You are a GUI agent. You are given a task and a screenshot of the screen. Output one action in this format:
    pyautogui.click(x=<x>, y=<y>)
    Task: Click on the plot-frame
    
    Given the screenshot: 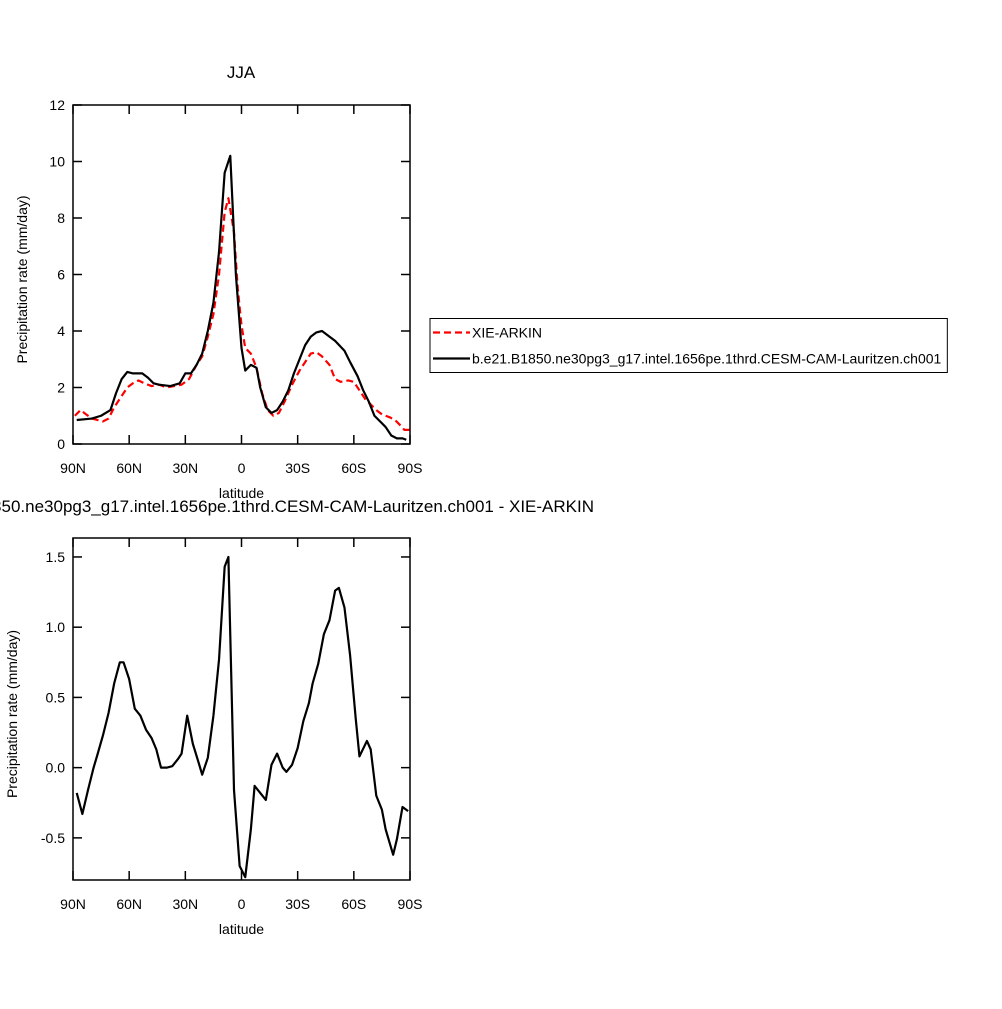 What is the action you would take?
    pyautogui.click(x=241, y=709)
    